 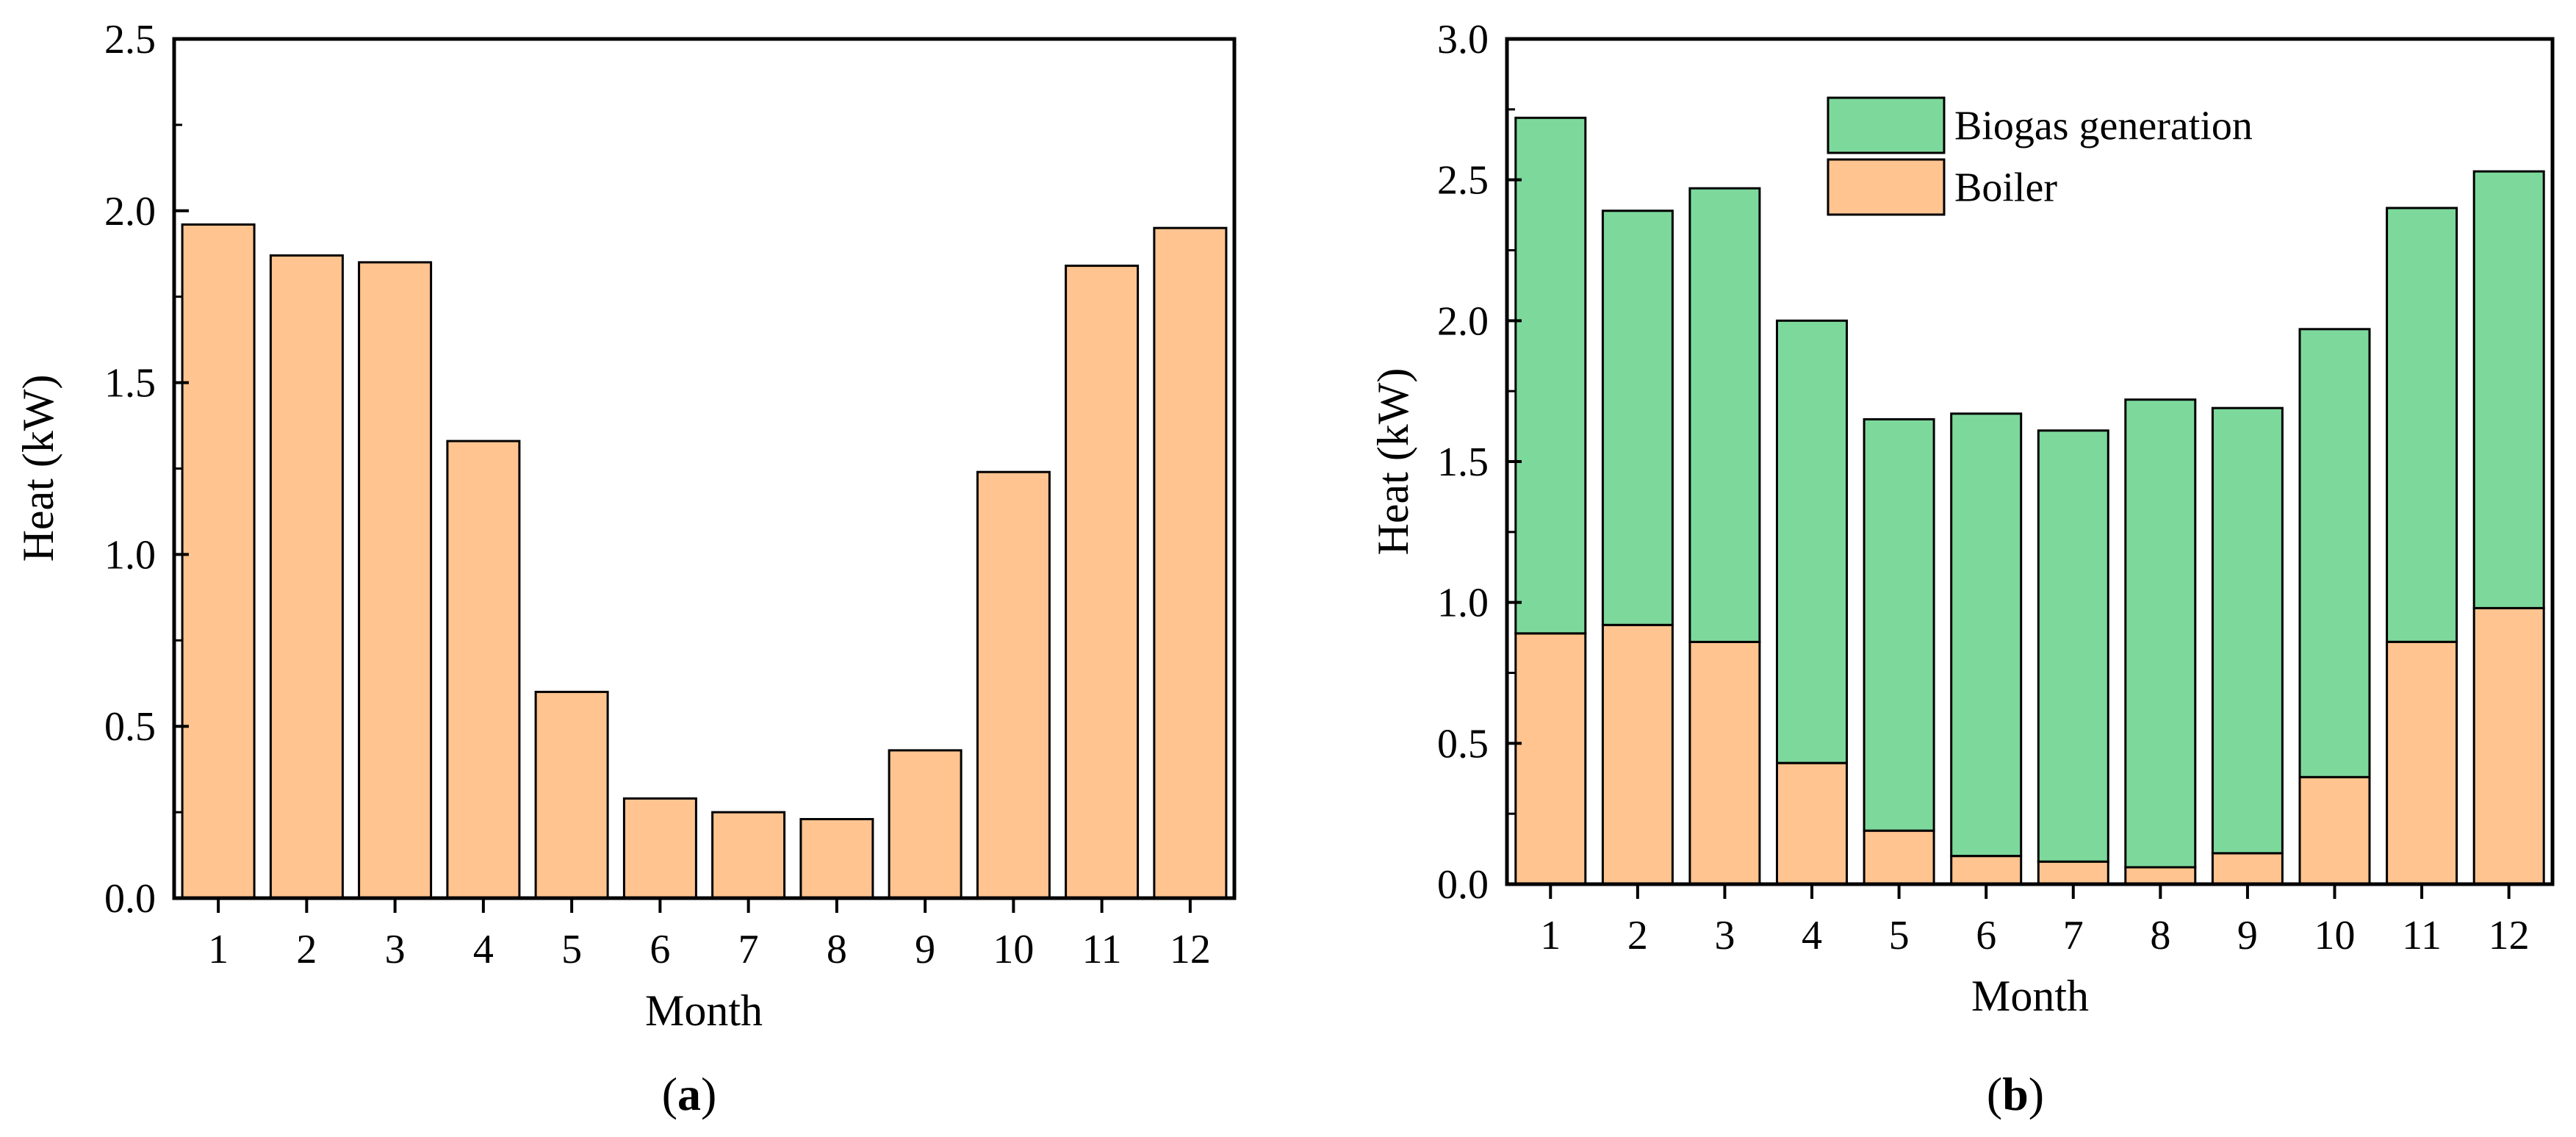 I want to click on panel-label: (a), so click(x=689, y=1094).